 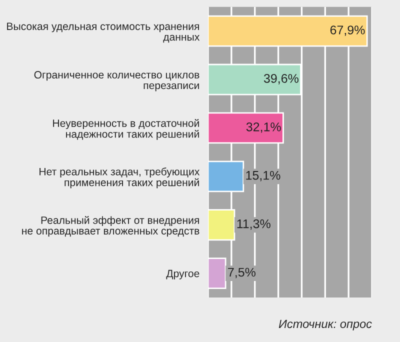 What do you see at coordinates (263, 127) in the screenshot?
I see `data-label: 32,1%` at bounding box center [263, 127].